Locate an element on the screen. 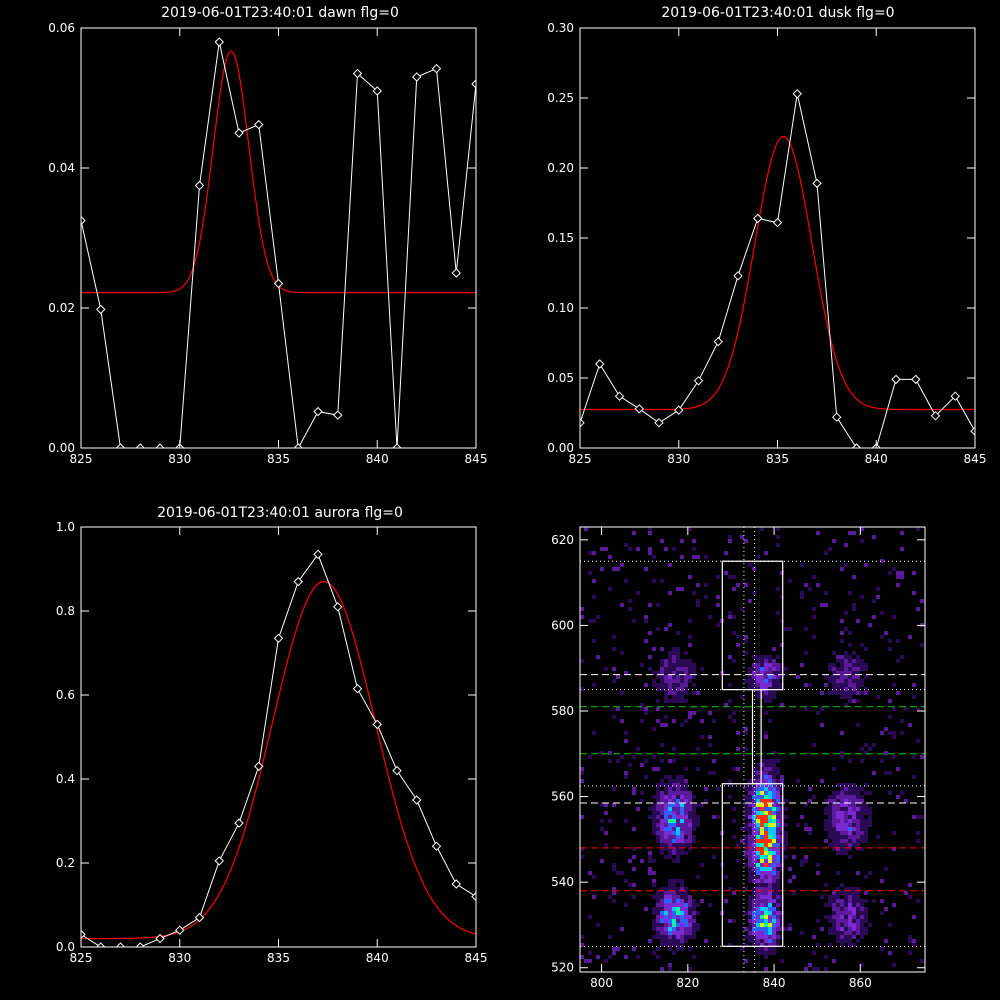  y-tick-label: 580 is located at coordinates (562, 711).